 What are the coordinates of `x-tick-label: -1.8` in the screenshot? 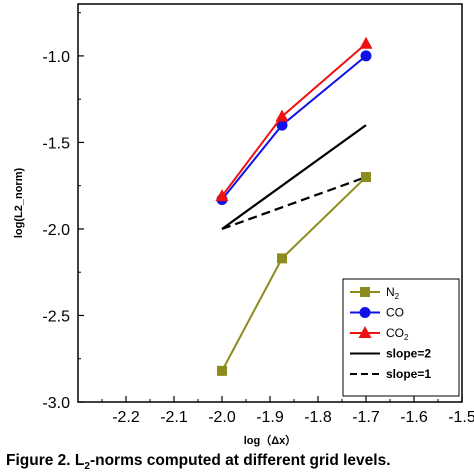 It's located at (318, 417).